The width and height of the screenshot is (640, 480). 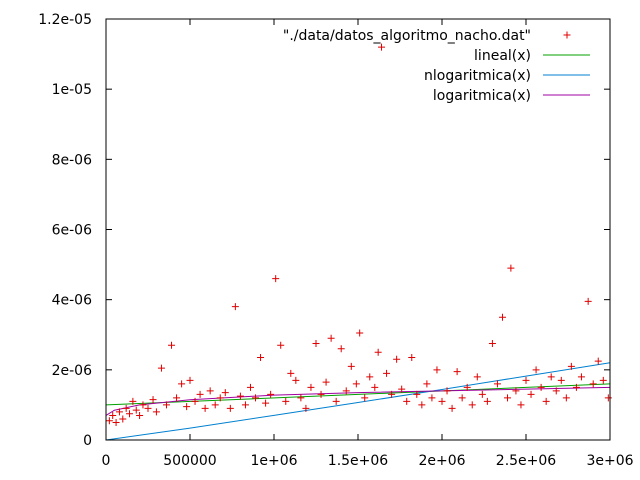 I want to click on legend-label: lineal(x), so click(x=502, y=56).